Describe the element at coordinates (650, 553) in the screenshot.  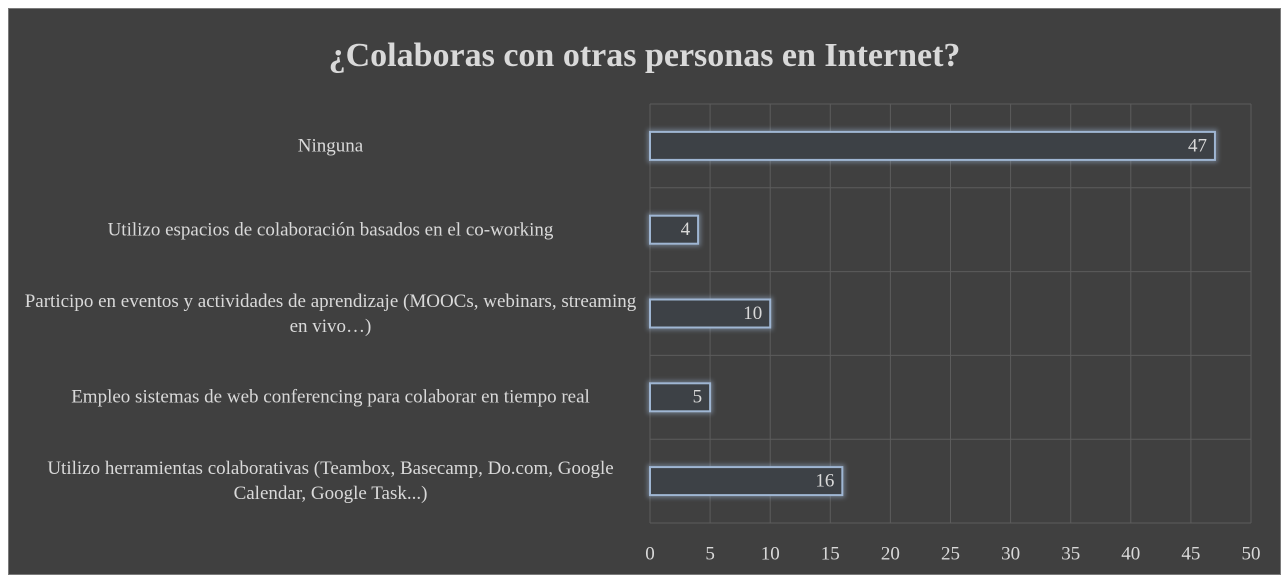
I see `x-tick-label: 0` at that location.